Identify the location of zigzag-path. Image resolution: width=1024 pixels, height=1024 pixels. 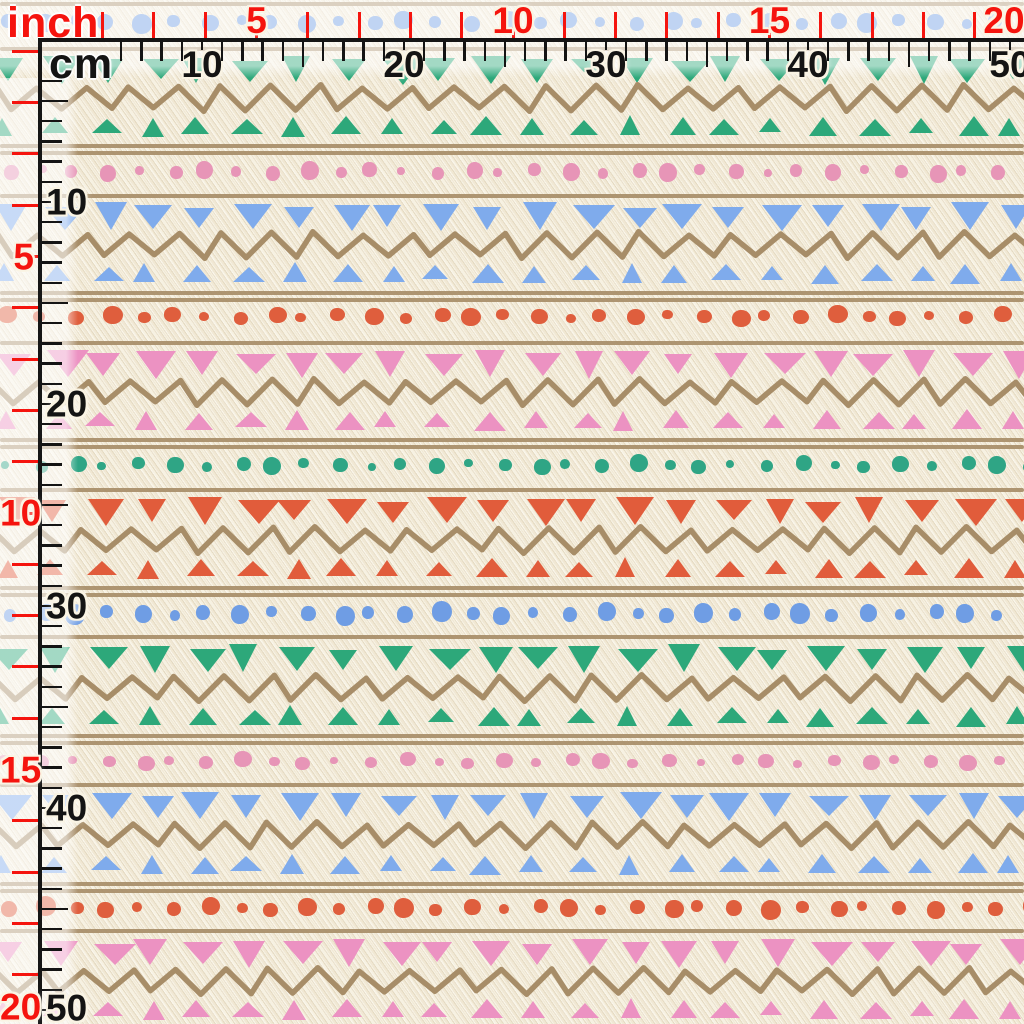
(512, 392).